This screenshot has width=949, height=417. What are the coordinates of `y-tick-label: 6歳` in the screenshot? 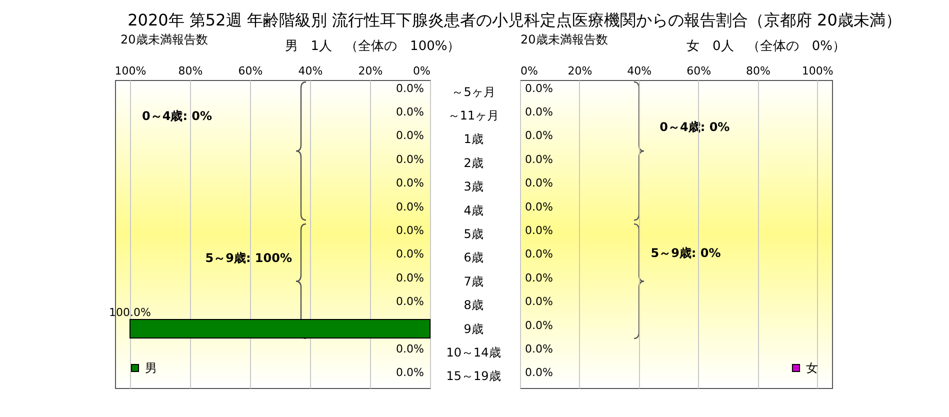 It's located at (473, 257).